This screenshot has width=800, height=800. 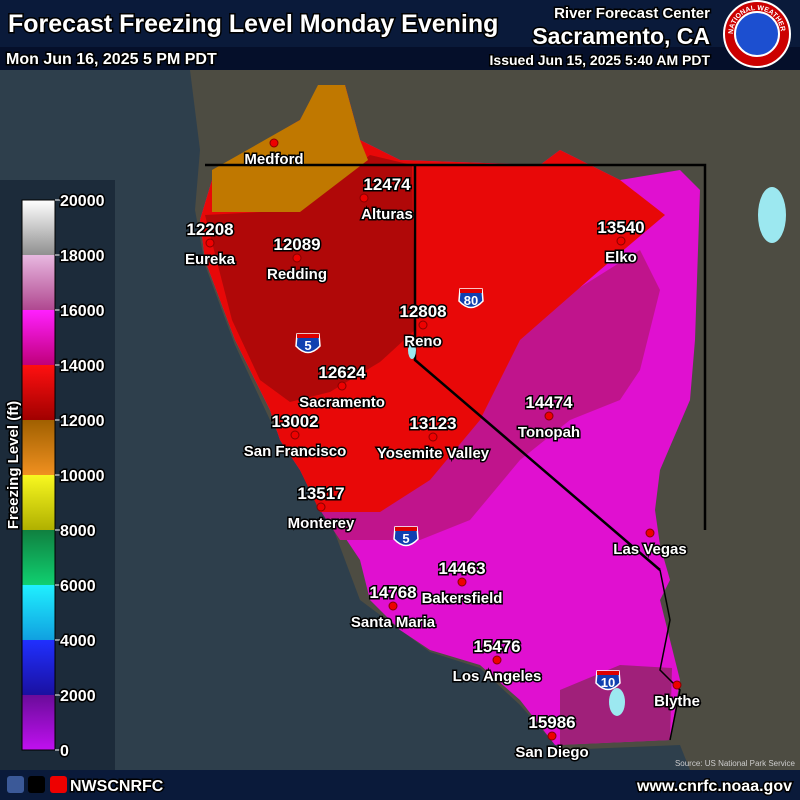 I want to click on city-value: 14463, so click(x=461, y=568).